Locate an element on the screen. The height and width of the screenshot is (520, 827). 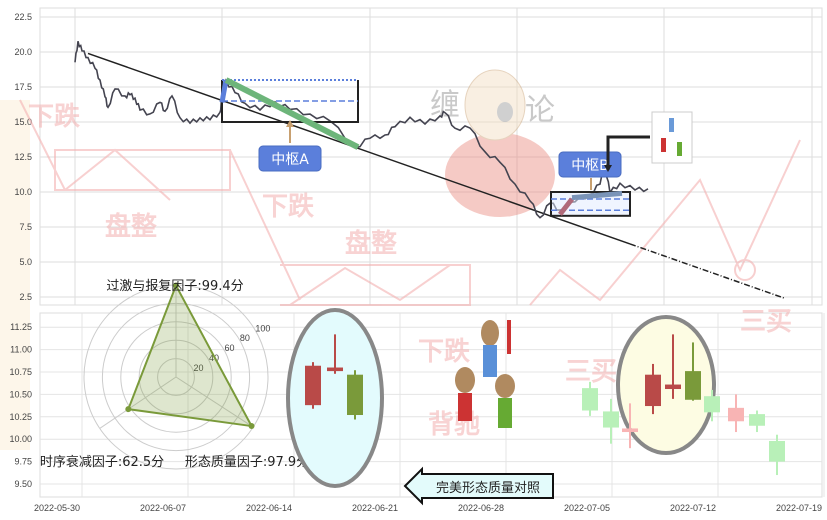
y-tick-label: 11.00 is located at coordinates (21, 350).